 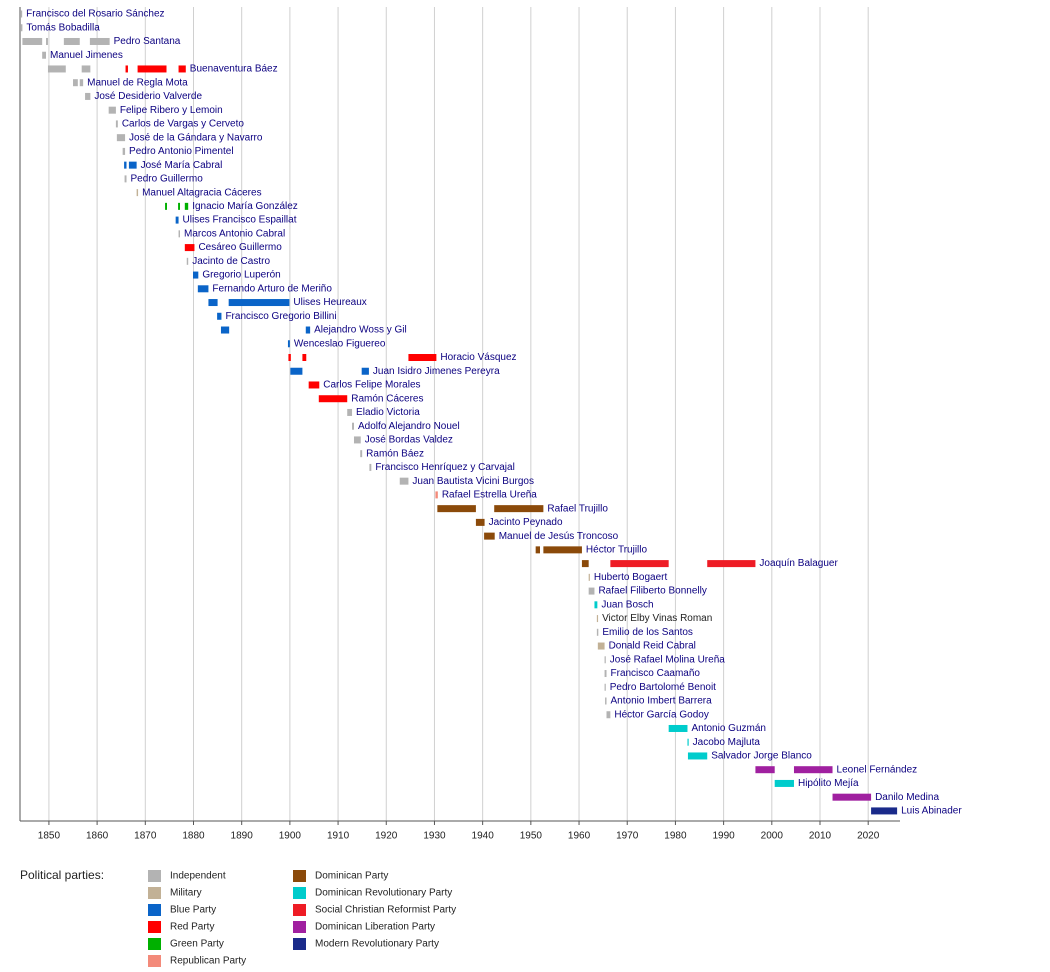 I want to click on x-tick-label: 1970, so click(x=627, y=836).